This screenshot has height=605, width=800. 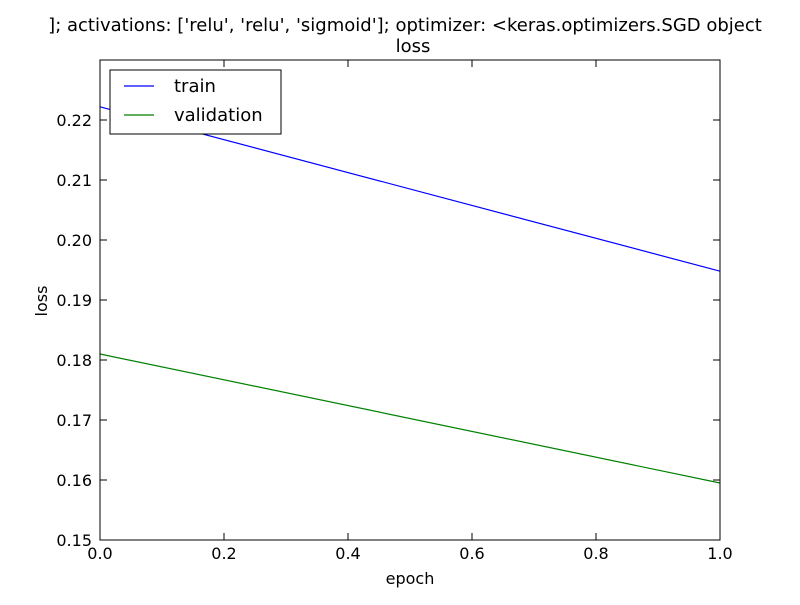 I want to click on legend-label-validation: validation, so click(x=218, y=115).